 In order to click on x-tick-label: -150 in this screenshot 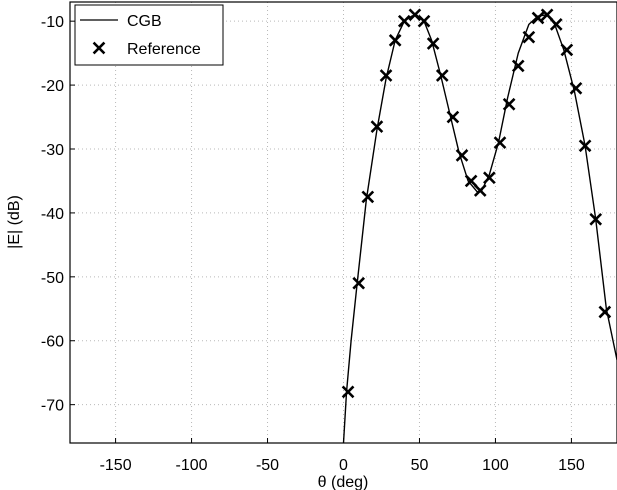, I will do `click(116, 465)`.